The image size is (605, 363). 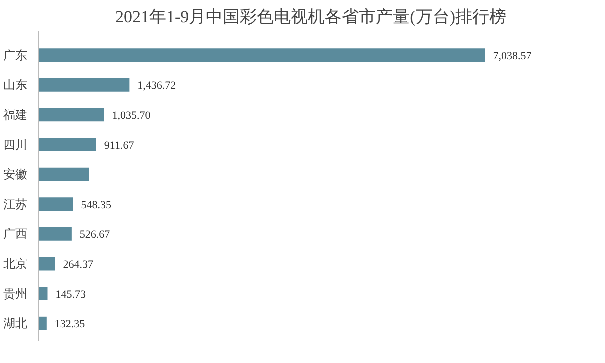 I want to click on data-label: 264.37, so click(x=78, y=265).